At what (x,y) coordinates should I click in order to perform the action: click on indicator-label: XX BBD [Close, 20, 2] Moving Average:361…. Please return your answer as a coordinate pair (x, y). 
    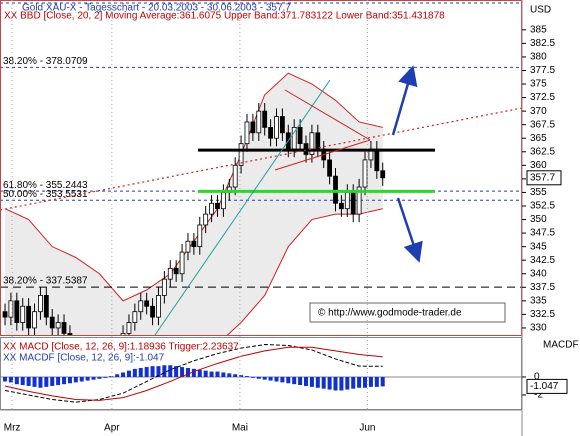
    Looking at the image, I should click on (224, 16).